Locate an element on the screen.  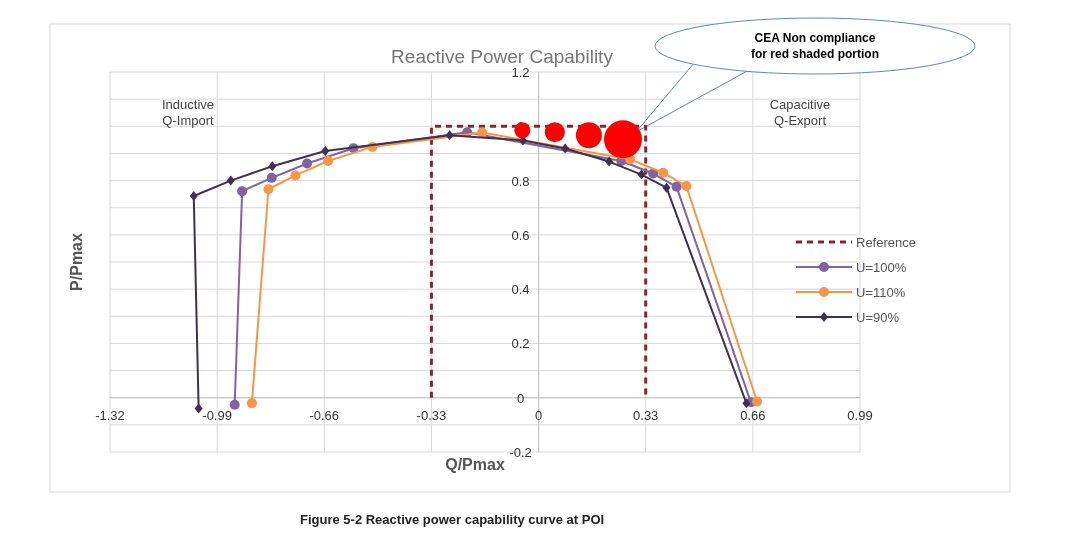
legend-label: U=90% is located at coordinates (878, 317).